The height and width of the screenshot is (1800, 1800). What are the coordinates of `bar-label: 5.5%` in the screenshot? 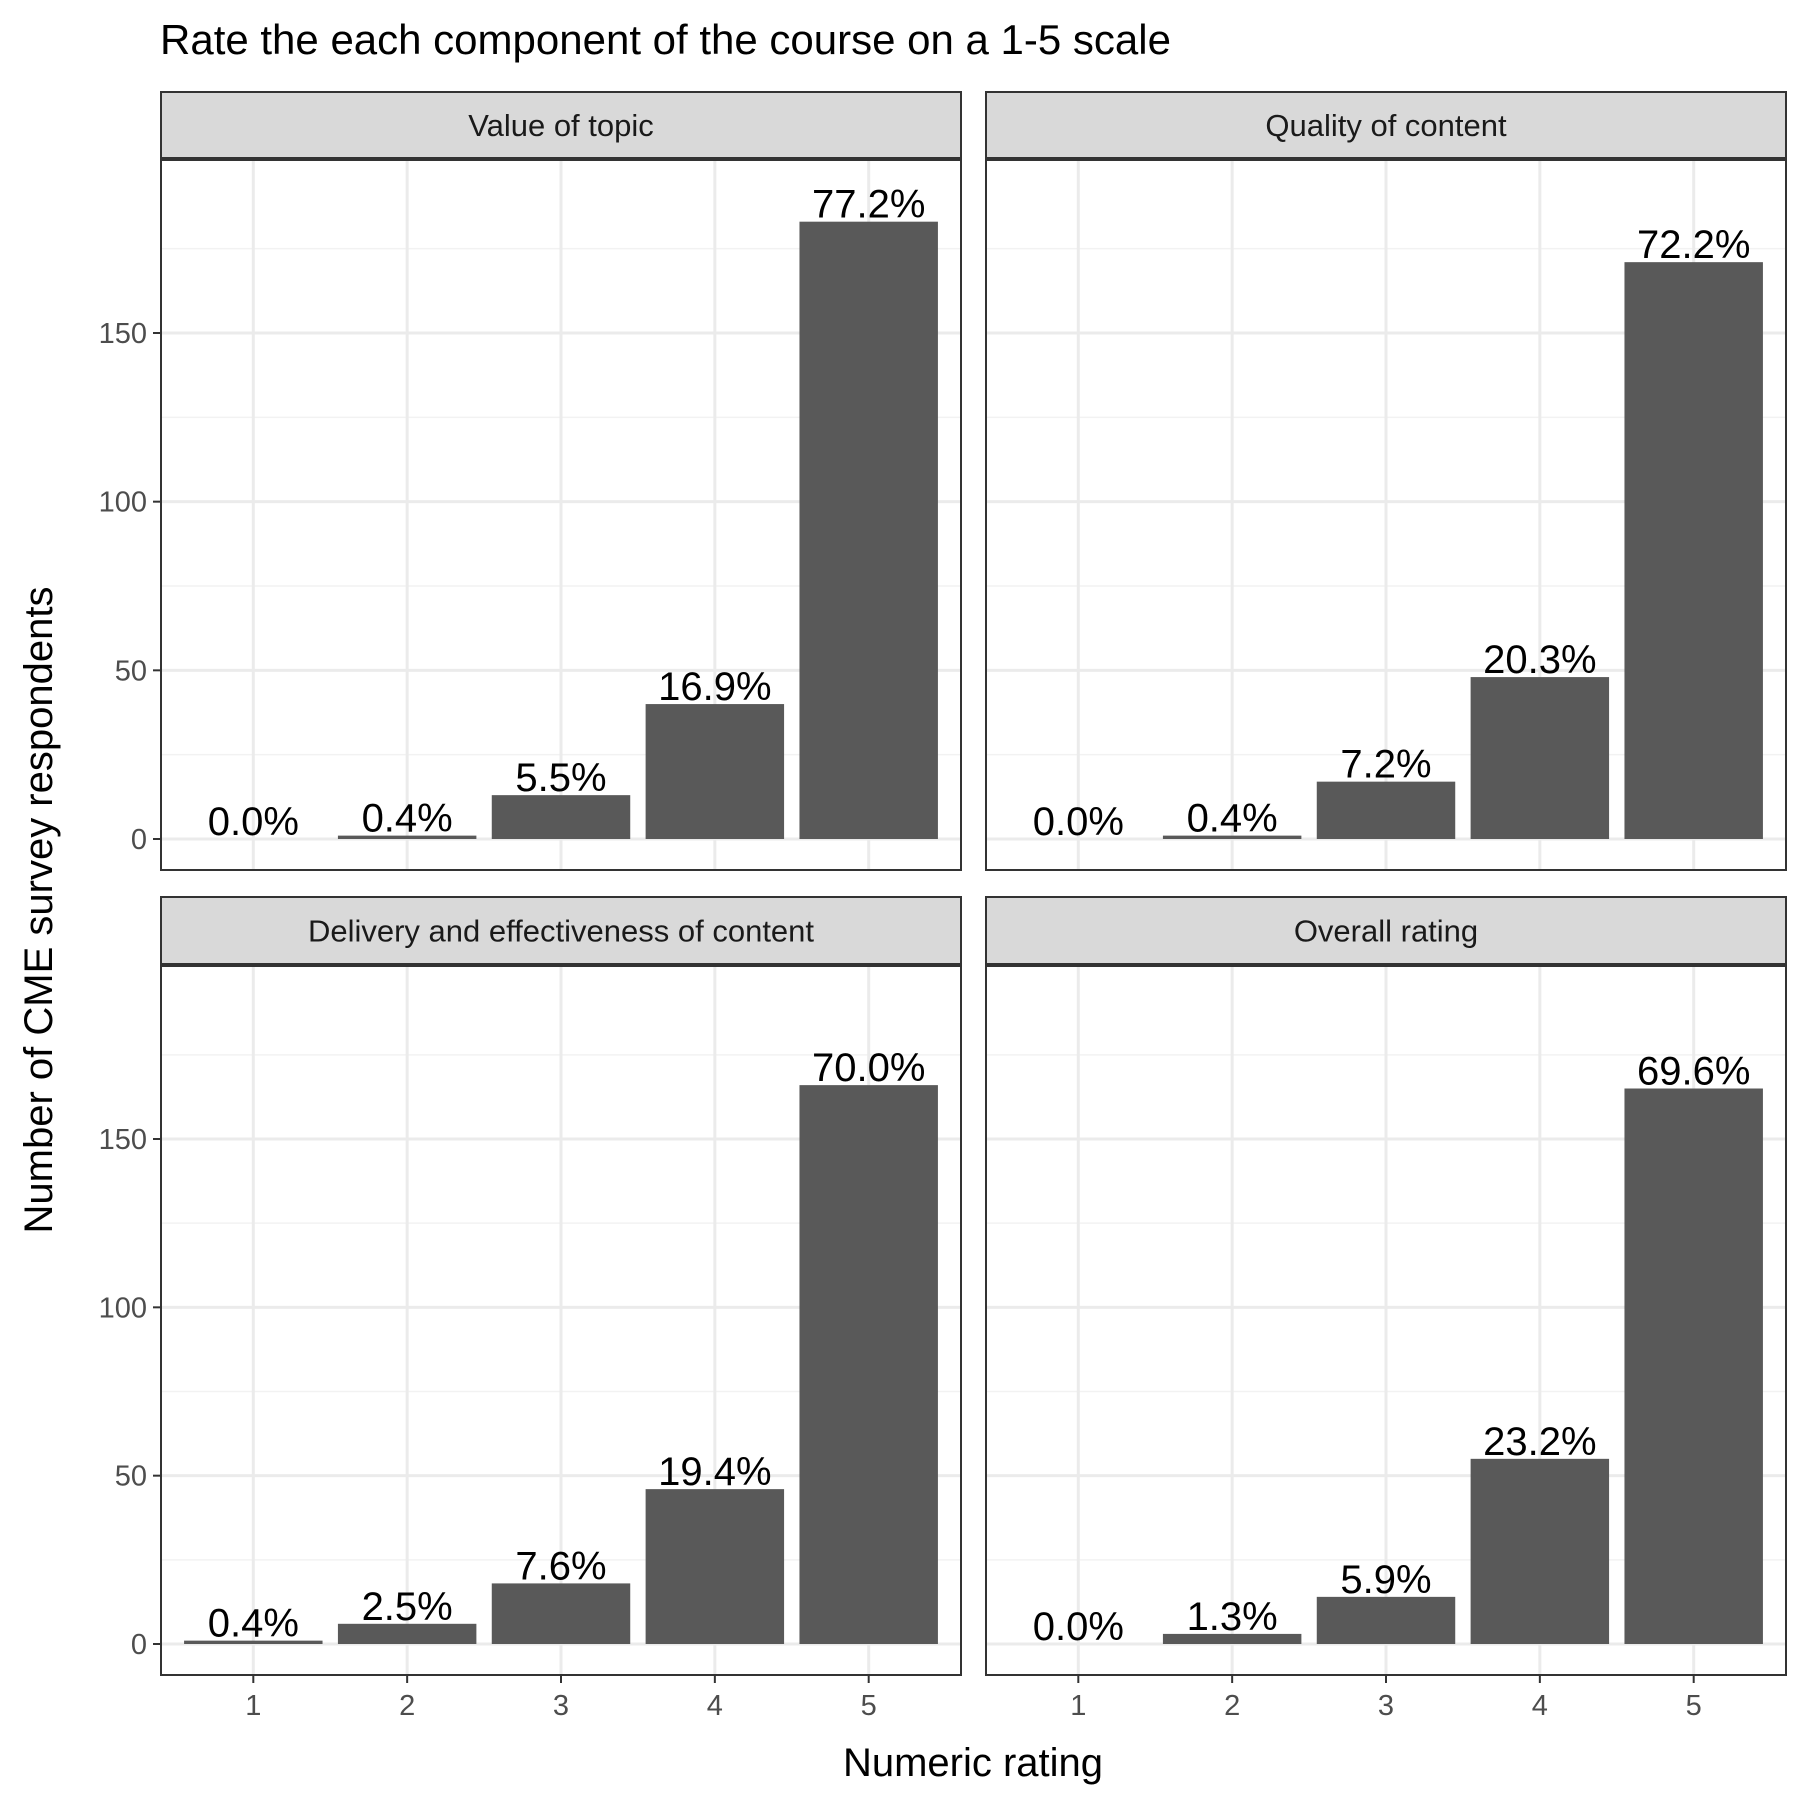 It's located at (560, 778).